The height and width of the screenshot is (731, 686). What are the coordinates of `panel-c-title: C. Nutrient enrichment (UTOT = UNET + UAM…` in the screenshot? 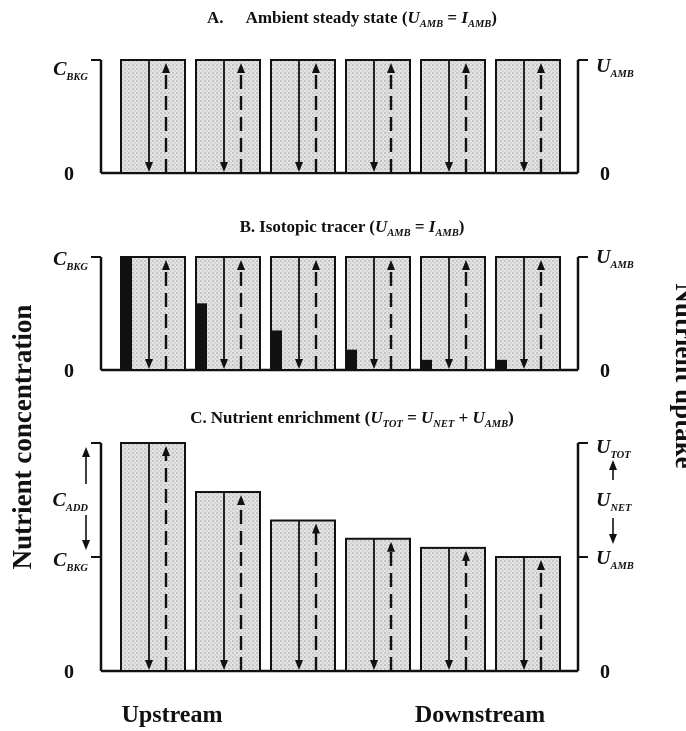 It's located at (352, 419).